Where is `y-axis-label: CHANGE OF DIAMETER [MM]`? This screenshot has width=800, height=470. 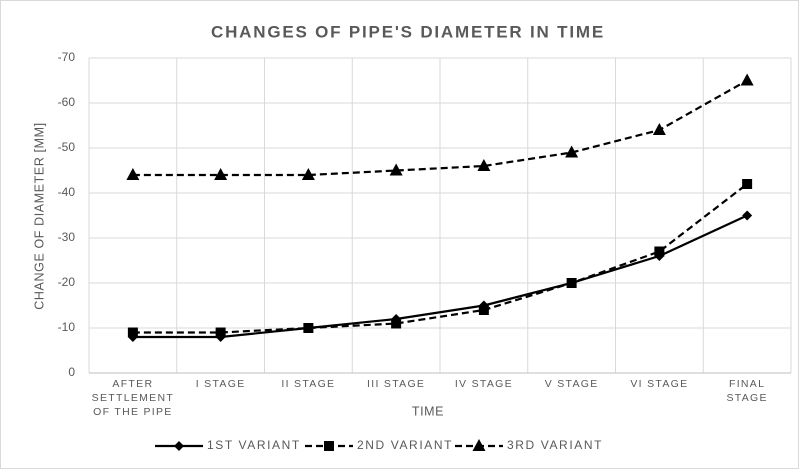
y-axis-label: CHANGE OF DIAMETER [MM] is located at coordinates (39, 215).